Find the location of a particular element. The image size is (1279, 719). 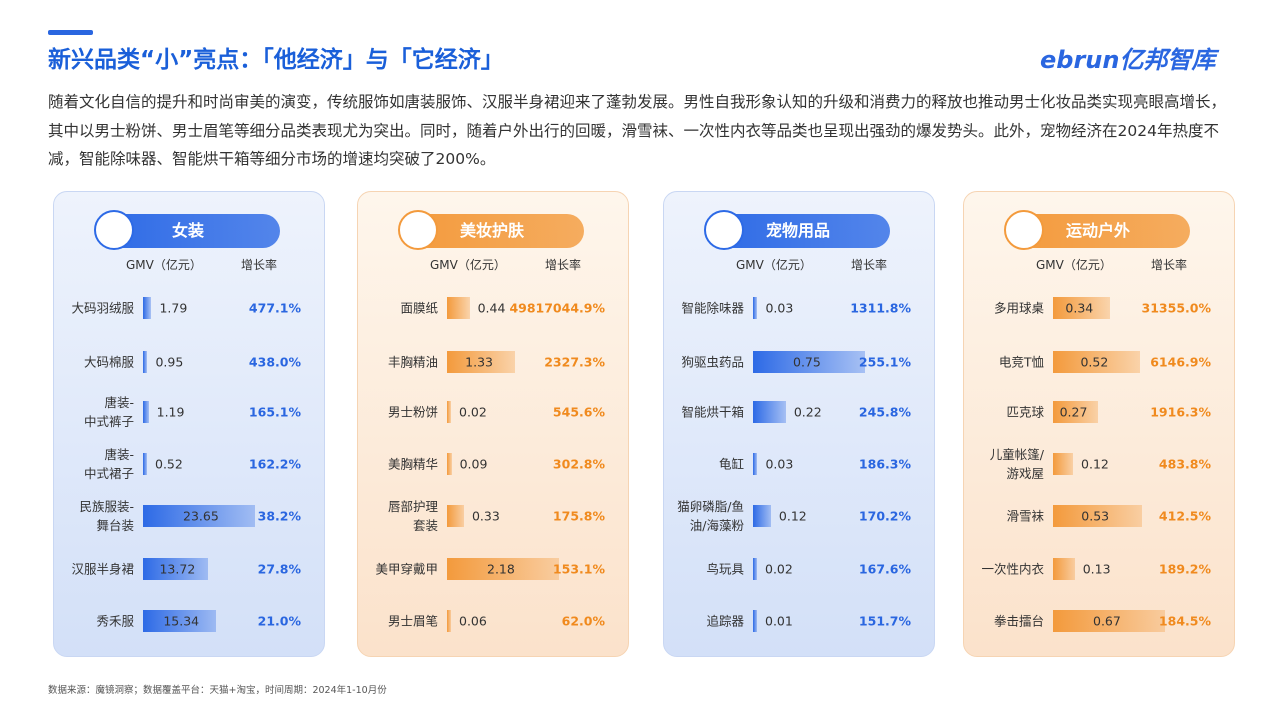

logo: ebrun亿邦智库 is located at coordinates (1128, 60).